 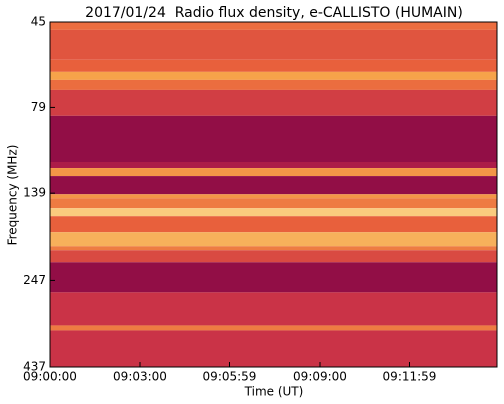 I want to click on y-tick-label: 139, so click(x=34, y=193).